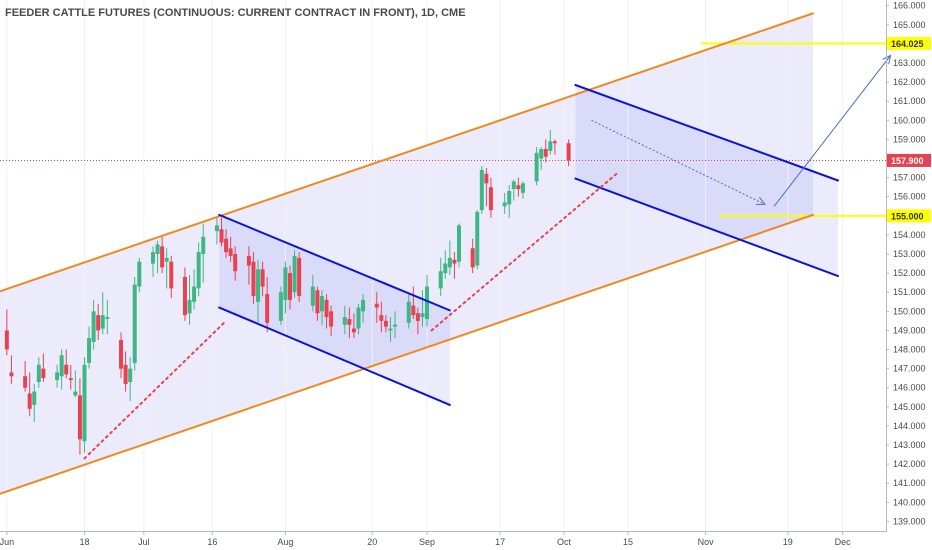 Image resolution: width=932 pixels, height=550 pixels. Describe the element at coordinates (909, 464) in the screenshot. I see `y-tick-label: 142.000` at that location.